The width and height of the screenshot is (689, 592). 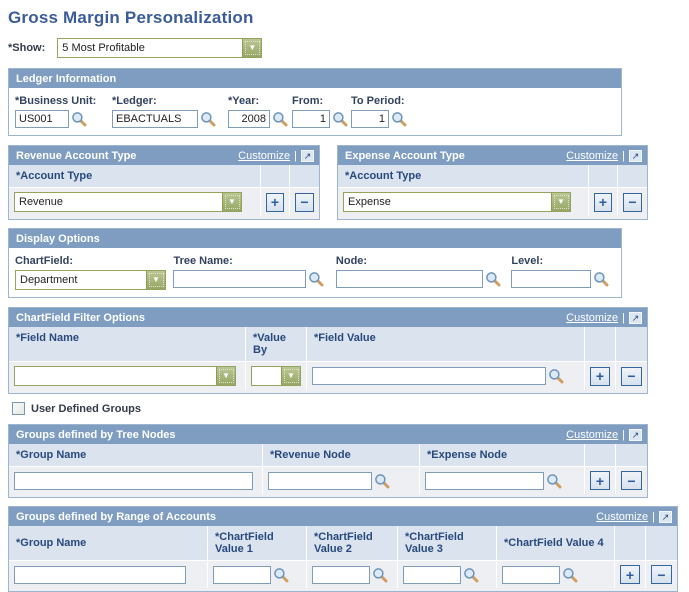 What do you see at coordinates (555, 543) in the screenshot?
I see `column-header-chartfield-value-4: *ChartField Value 4` at bounding box center [555, 543].